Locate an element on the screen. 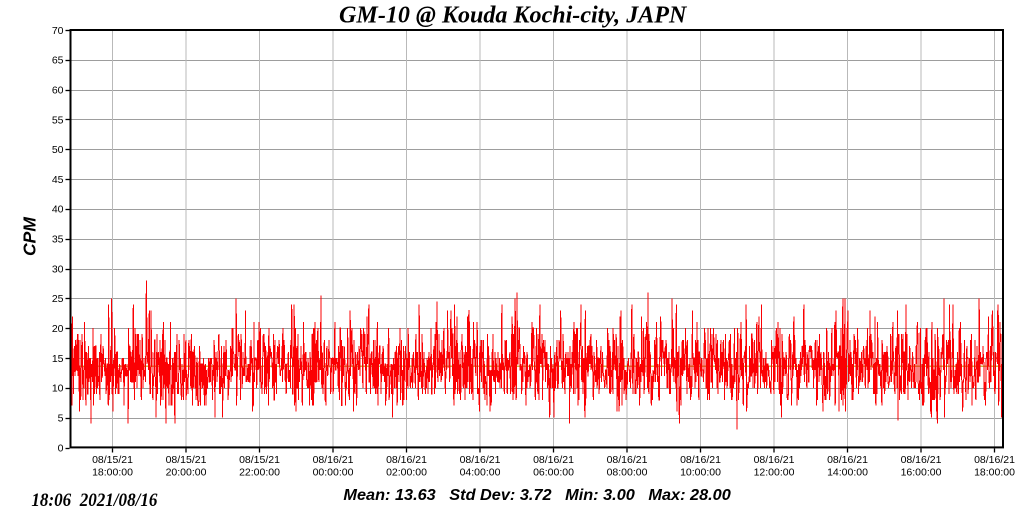 This screenshot has width=1023, height=518. svg-text: 40 is located at coordinates (58, 210).